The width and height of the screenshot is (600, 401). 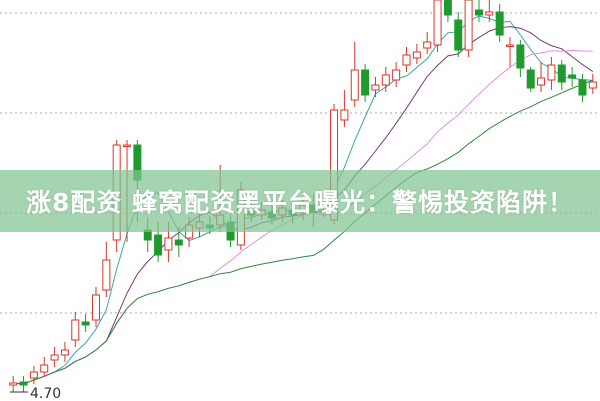 I want to click on low-price-label: 4.70, so click(x=45, y=393).